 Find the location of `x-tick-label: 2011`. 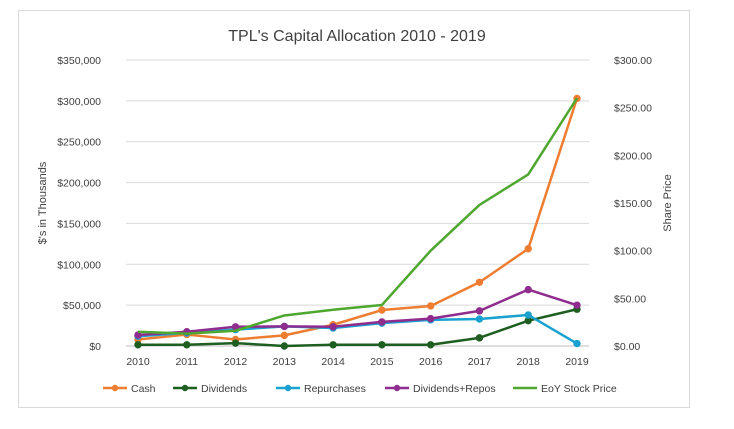

x-tick-label: 2011 is located at coordinates (186, 362).